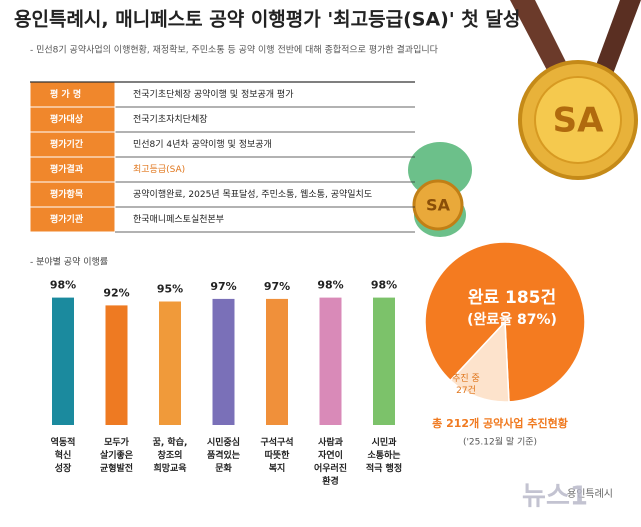 This screenshot has height=527, width=641. Describe the element at coordinates (66, 194) in the screenshot. I see `table-label: 평가항목` at that location.